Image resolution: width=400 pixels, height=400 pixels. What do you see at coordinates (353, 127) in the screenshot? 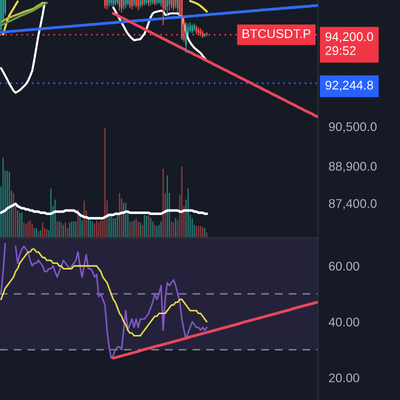
I see `y-tick-label: 90,500.0` at bounding box center [353, 127].